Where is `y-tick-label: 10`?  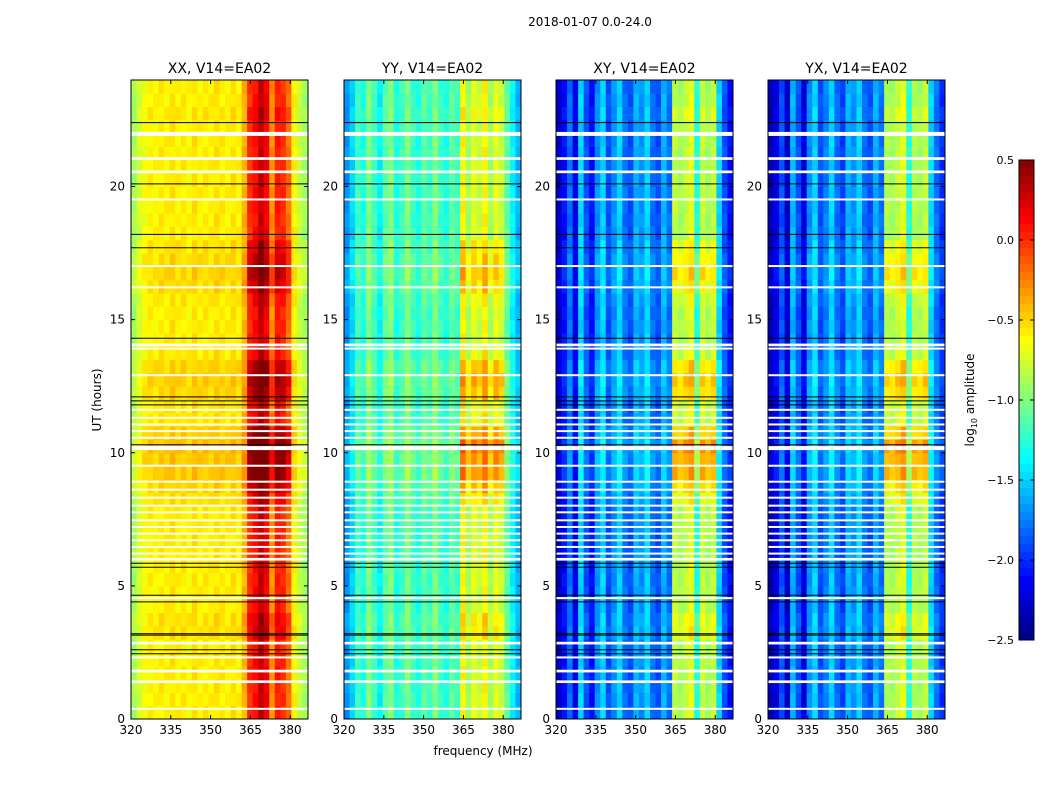 y-tick-label: 10 is located at coordinates (117, 453).